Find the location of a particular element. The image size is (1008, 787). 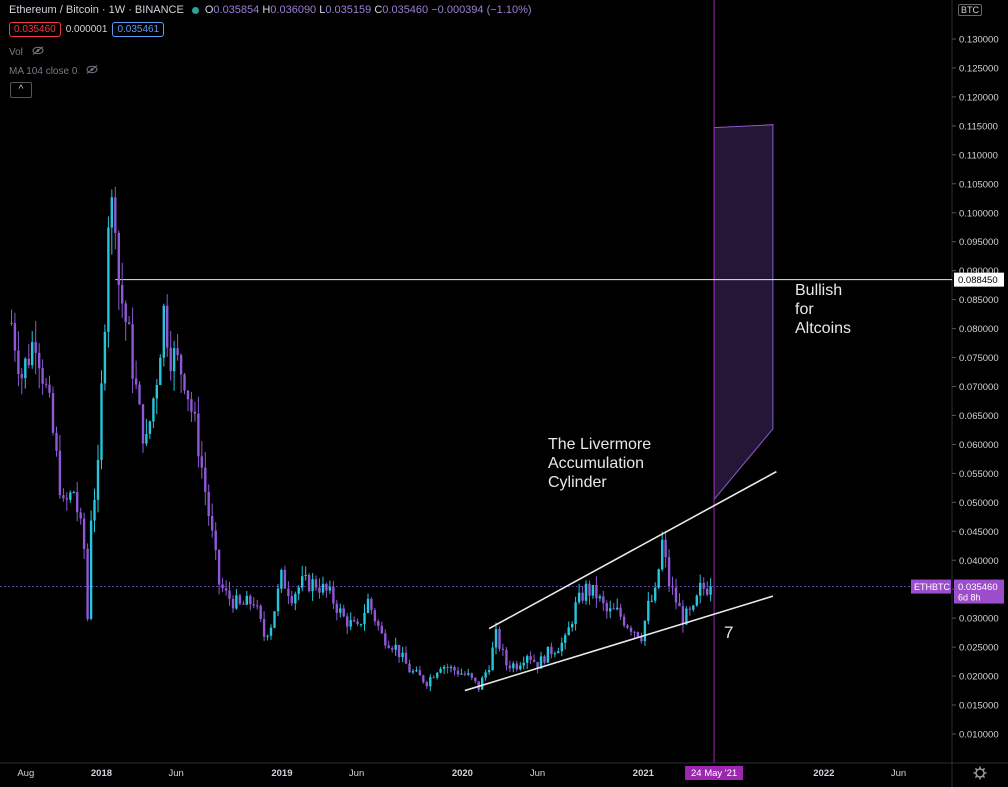

price-tick-label: 0.060000 is located at coordinates (979, 445).